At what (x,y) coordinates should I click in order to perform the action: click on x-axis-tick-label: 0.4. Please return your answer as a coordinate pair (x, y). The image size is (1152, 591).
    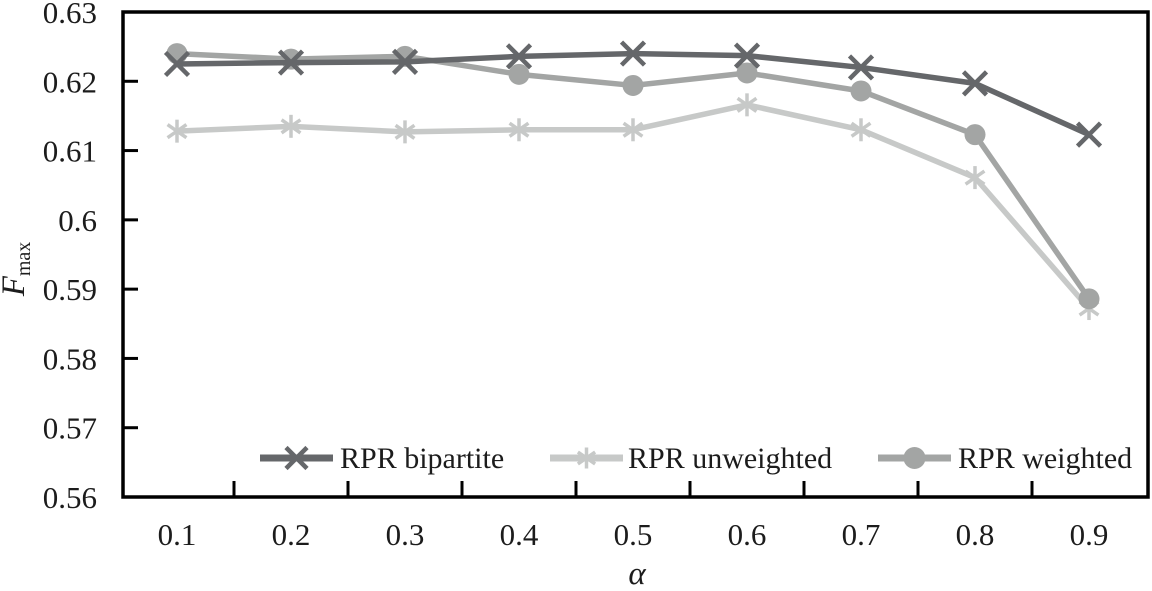
    Looking at the image, I should click on (519, 534).